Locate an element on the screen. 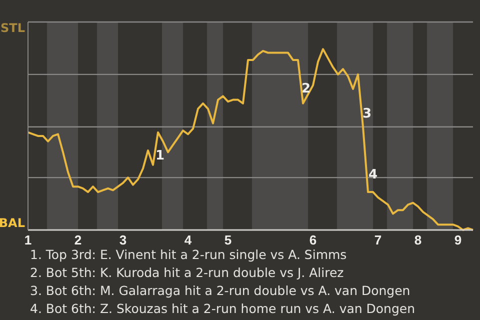  text: 1. Top 3rd: E. Vinent hit a 2-run single vs A. Simms is located at coordinates (188, 254).